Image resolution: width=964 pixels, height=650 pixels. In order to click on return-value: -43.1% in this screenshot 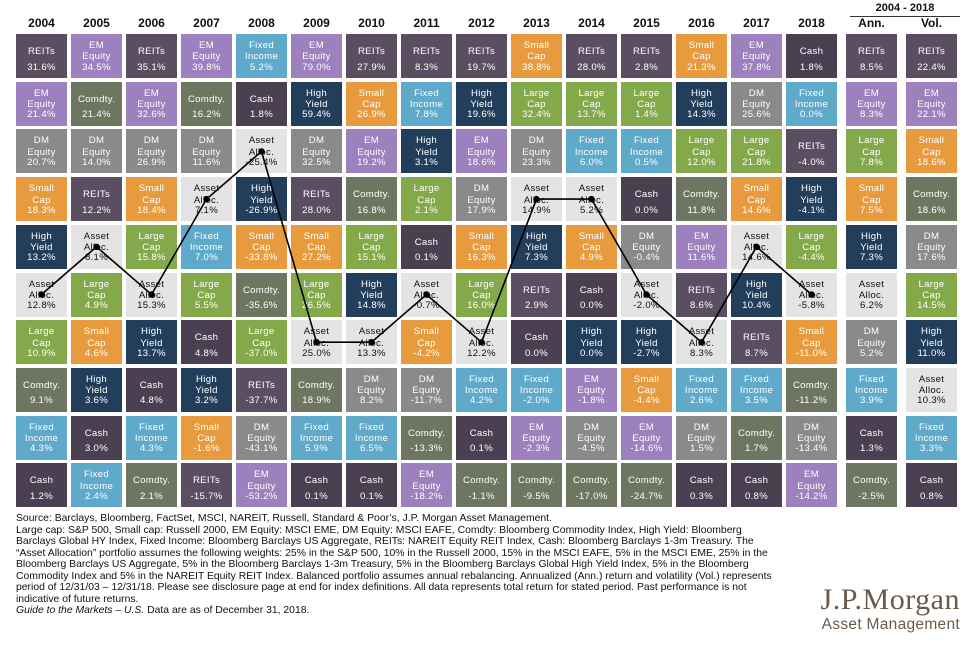, I will do `click(261, 449)`.